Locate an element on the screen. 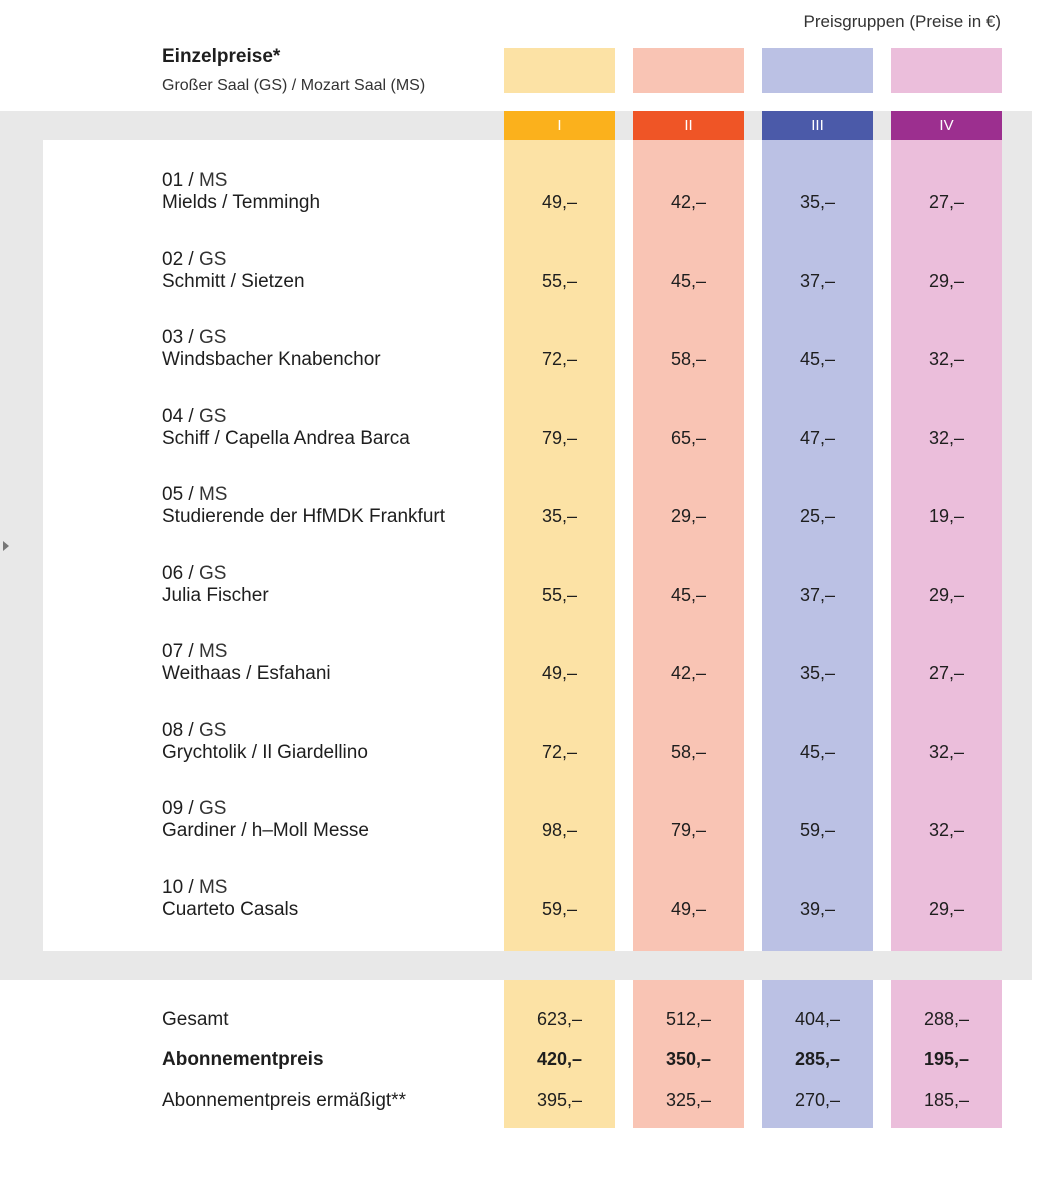 The image size is (1037, 1181). price-cell: 58,– is located at coordinates (688, 751).